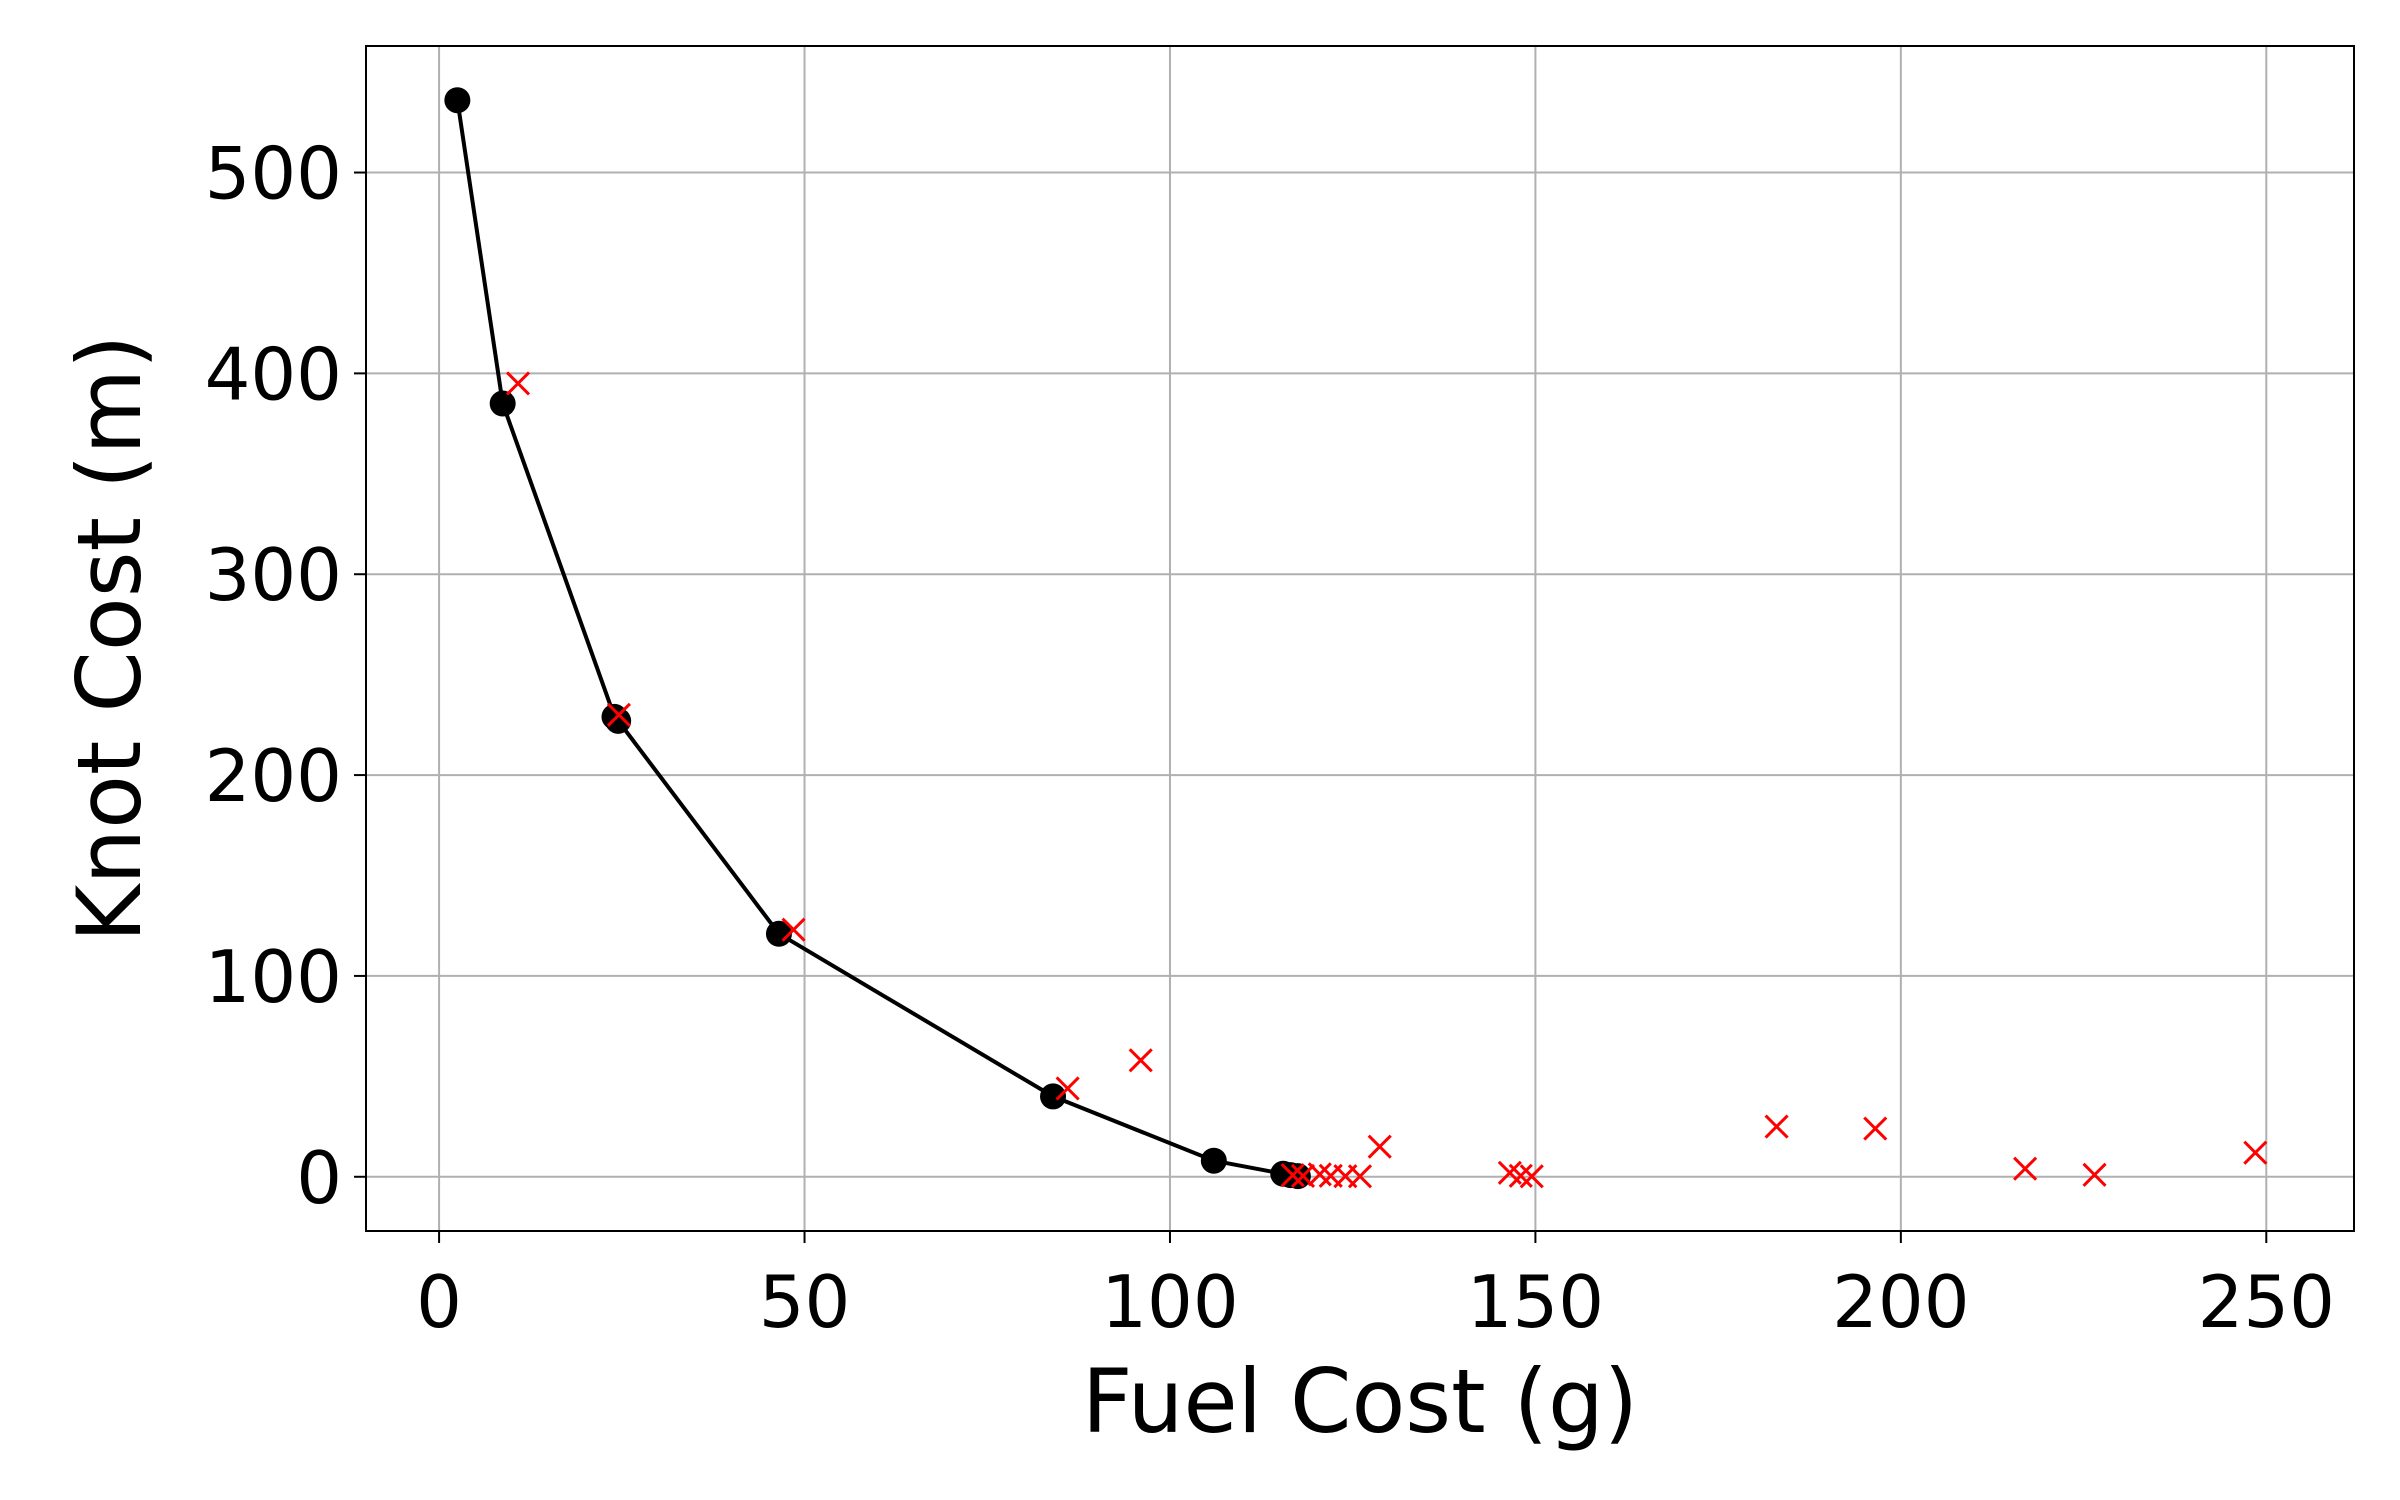  I want to click on y-tick-label: 300, so click(273, 575).